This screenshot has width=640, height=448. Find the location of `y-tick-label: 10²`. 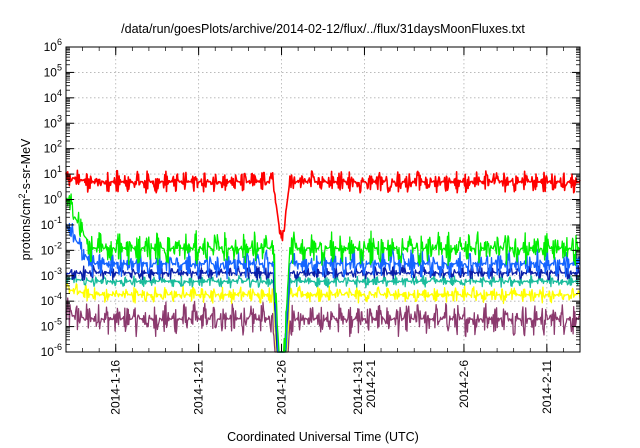

y-tick-label: 10² is located at coordinates (53, 147).